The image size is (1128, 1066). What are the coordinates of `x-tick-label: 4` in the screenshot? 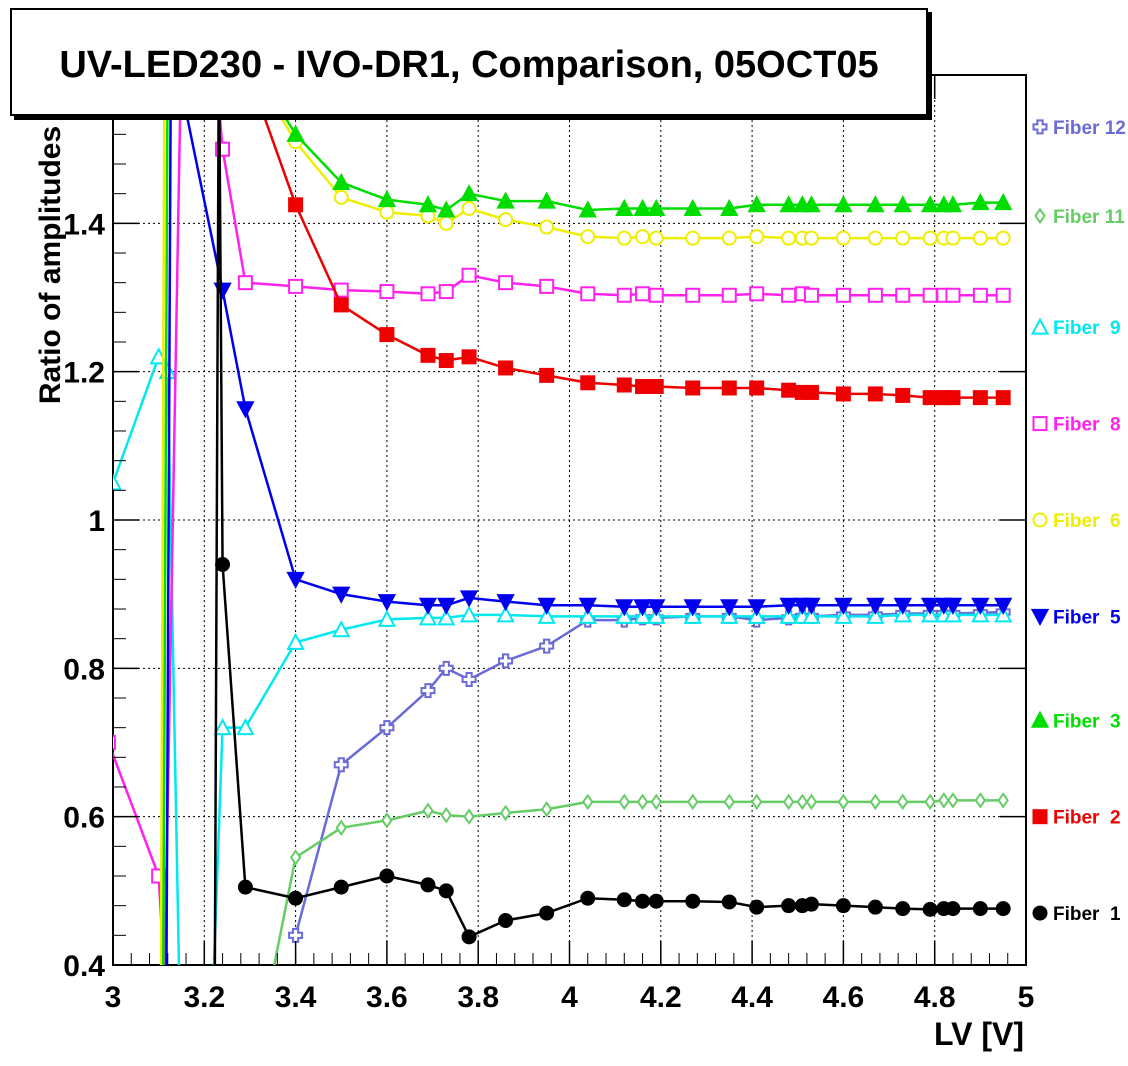 It's located at (569, 997).